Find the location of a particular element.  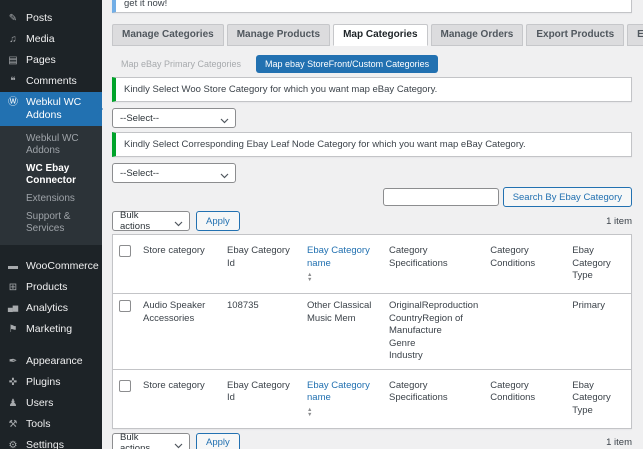

sidebar-item-webkul-wc-addons: Ⓦ Webkul WC Addons is located at coordinates (51, 109).